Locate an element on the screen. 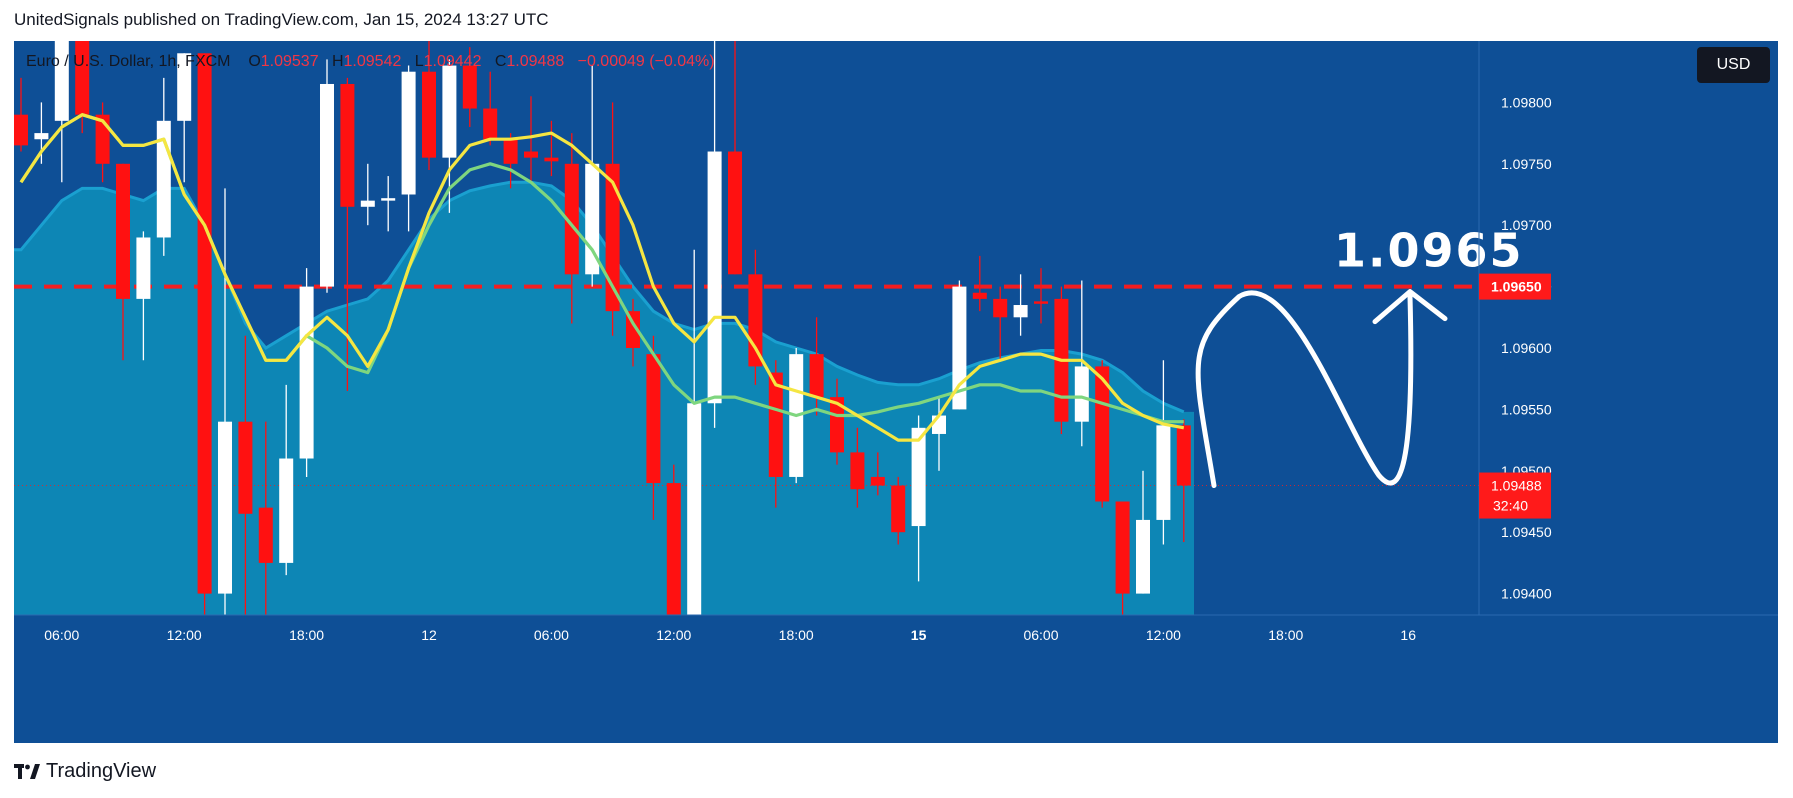 Image resolution: width=1793 pixels, height=798 pixels. low-label: L is located at coordinates (419, 61).